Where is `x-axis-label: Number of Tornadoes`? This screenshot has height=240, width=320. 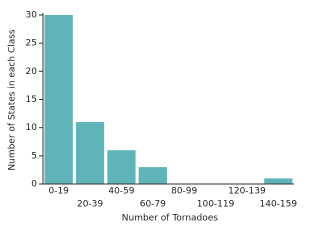 x-axis-label: Number of Tornadoes is located at coordinates (170, 219).